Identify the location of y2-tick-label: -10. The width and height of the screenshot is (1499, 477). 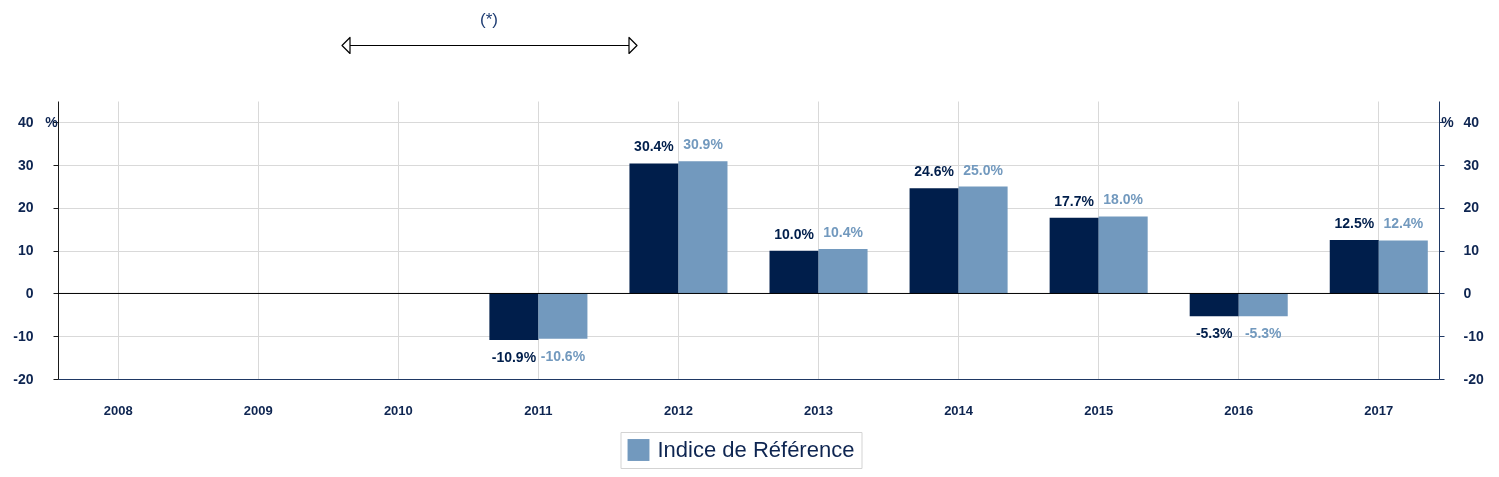
(1473, 335).